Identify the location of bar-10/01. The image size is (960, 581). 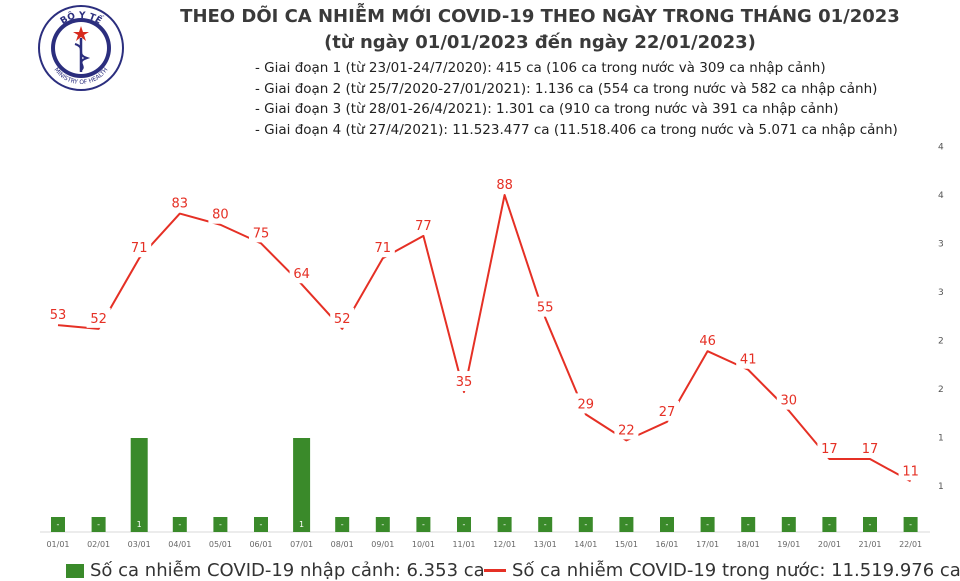
(423, 524).